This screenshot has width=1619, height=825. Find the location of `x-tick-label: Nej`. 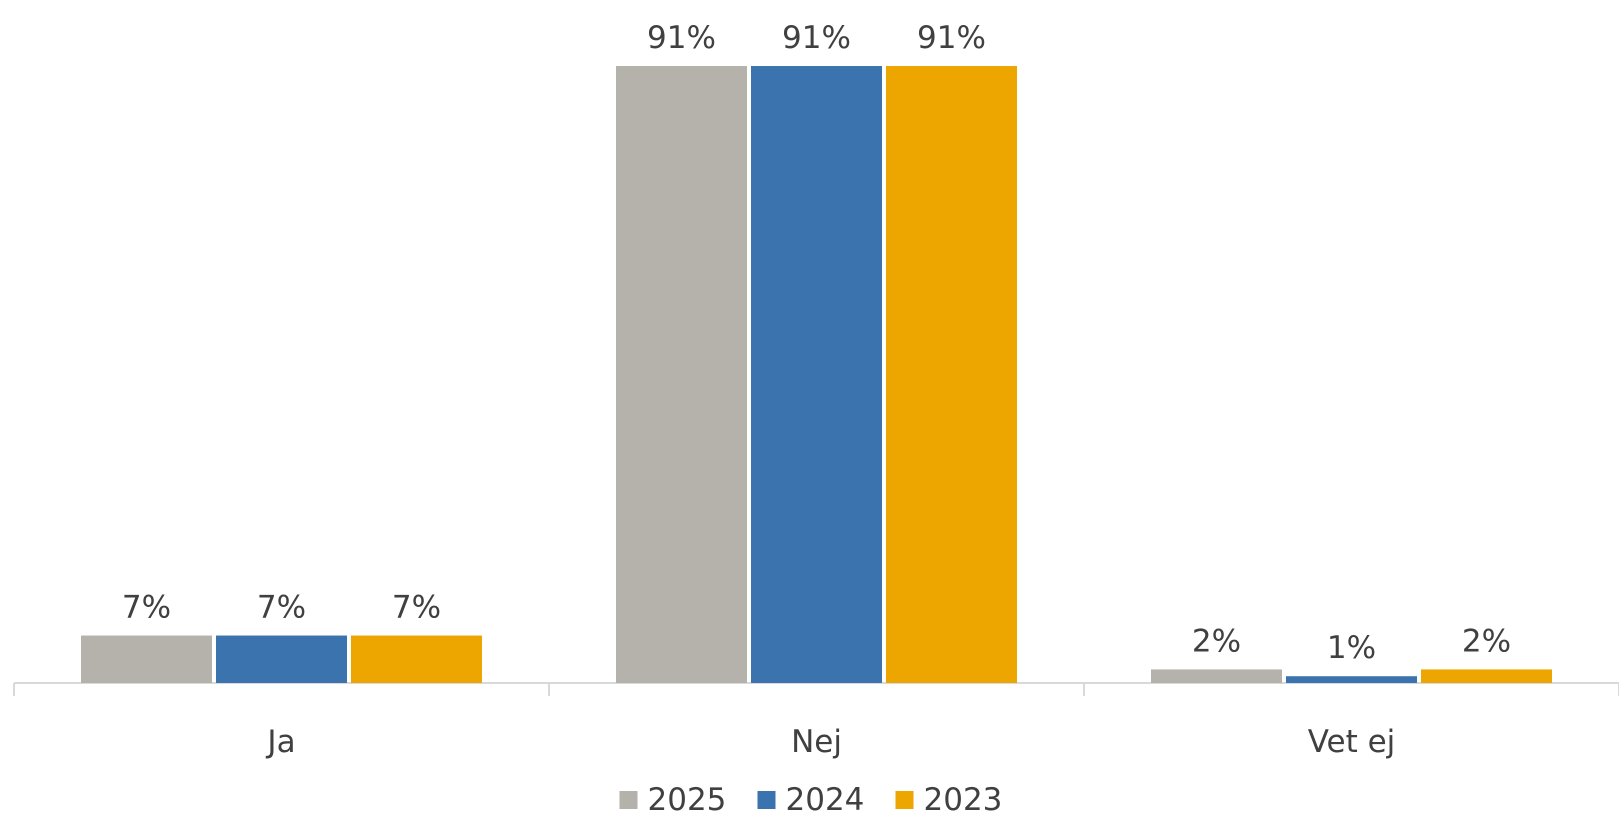

x-tick-label: Nej is located at coordinates (816, 742).